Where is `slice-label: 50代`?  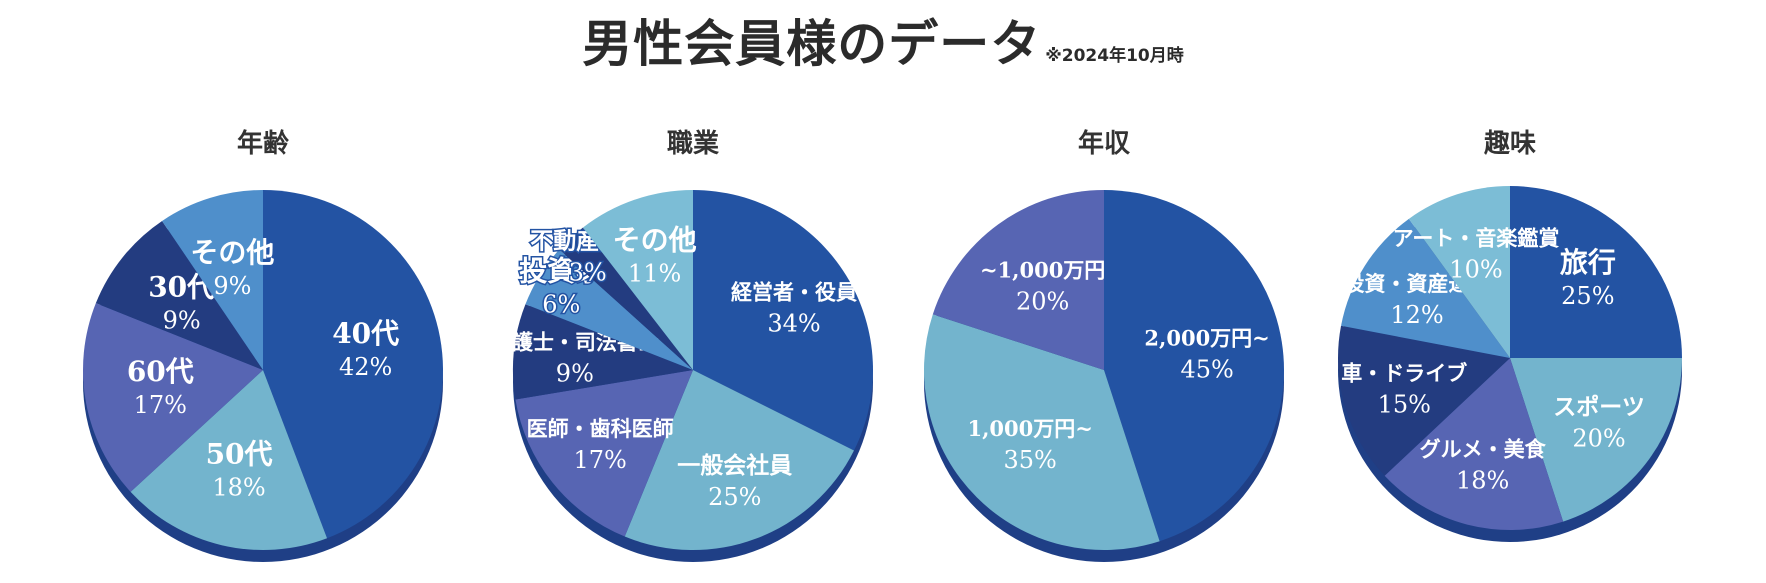
slice-label: 50代 is located at coordinates (239, 454).